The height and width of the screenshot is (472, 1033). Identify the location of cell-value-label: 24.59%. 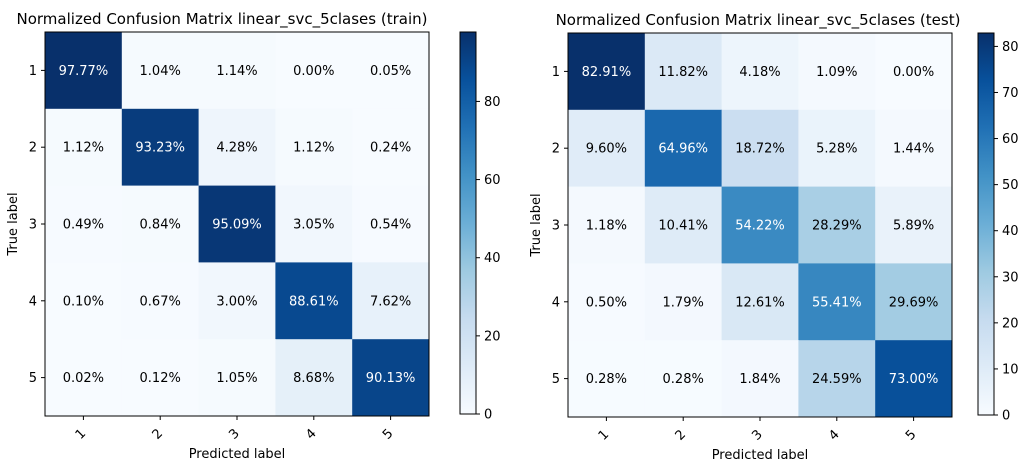
(837, 379).